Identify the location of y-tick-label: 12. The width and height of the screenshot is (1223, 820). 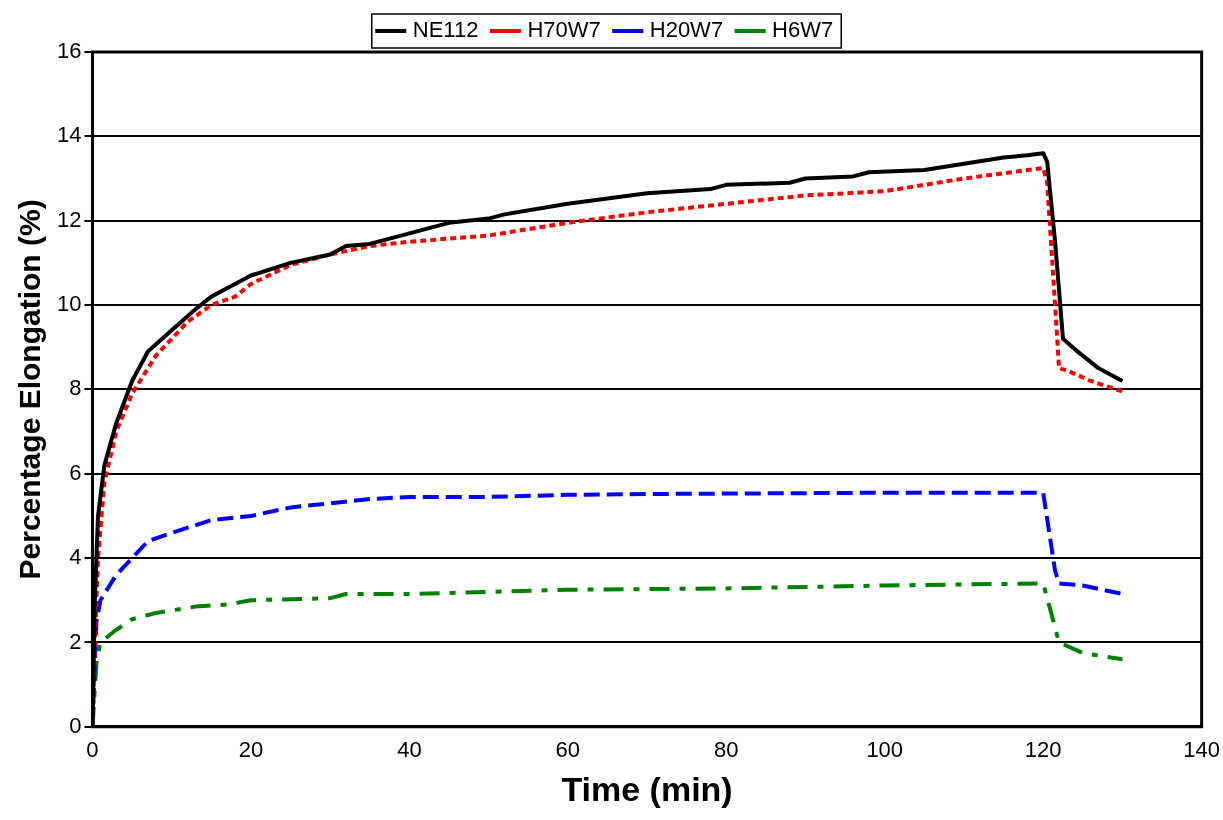
(69, 219).